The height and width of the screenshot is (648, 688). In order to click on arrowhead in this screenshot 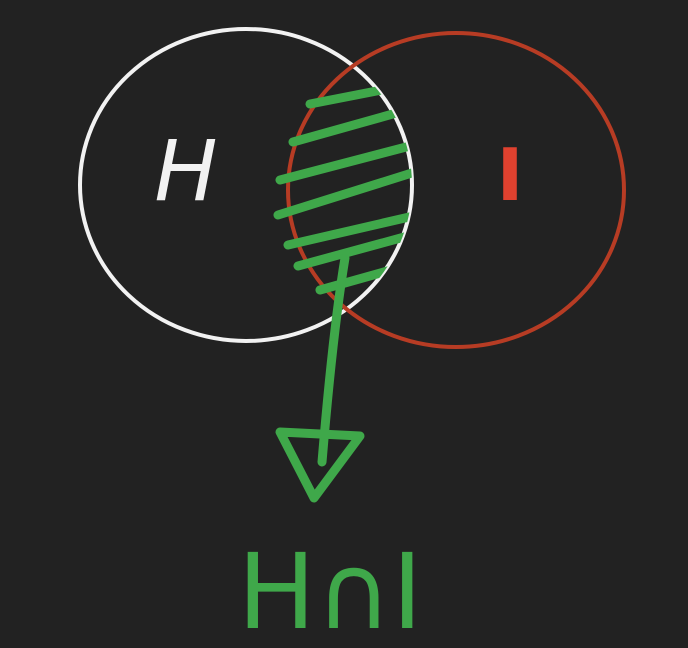, I will do `click(320, 465)`.